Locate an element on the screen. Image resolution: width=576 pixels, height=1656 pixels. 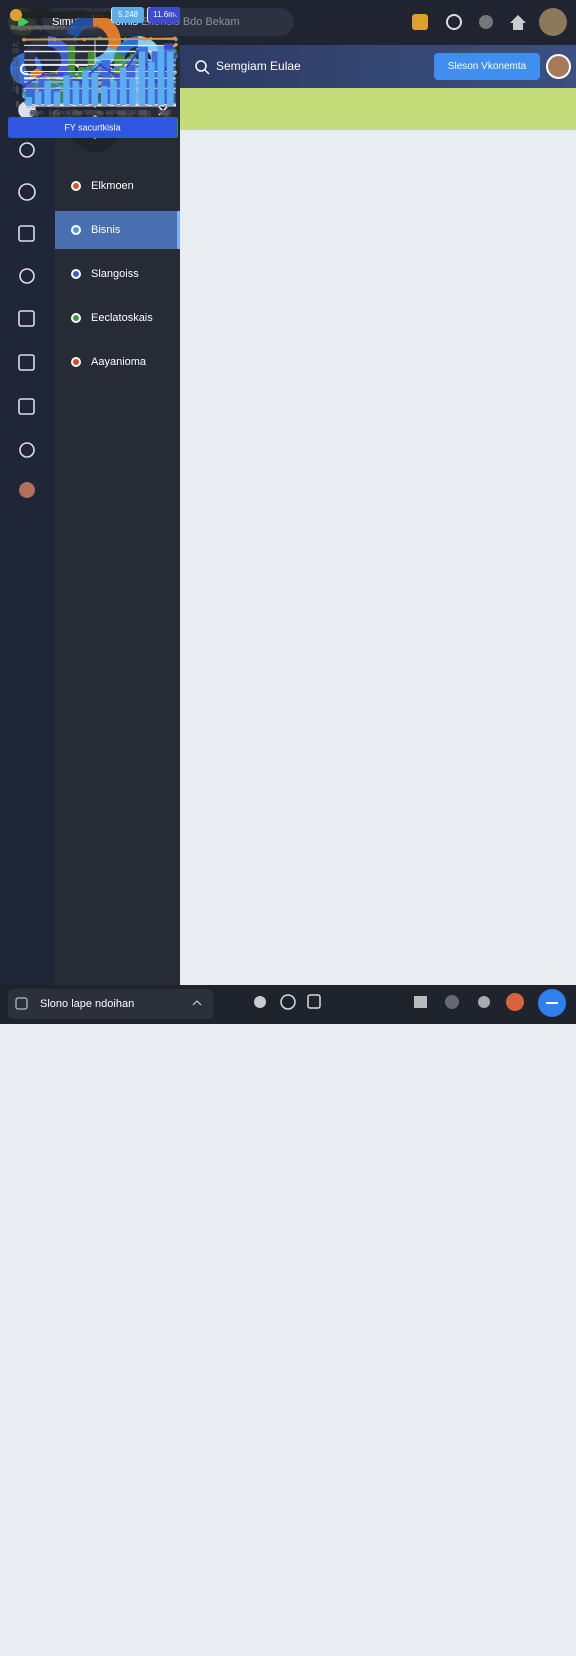
card-subtitle: Mergnipsedas is located at coordinates (29, 29).